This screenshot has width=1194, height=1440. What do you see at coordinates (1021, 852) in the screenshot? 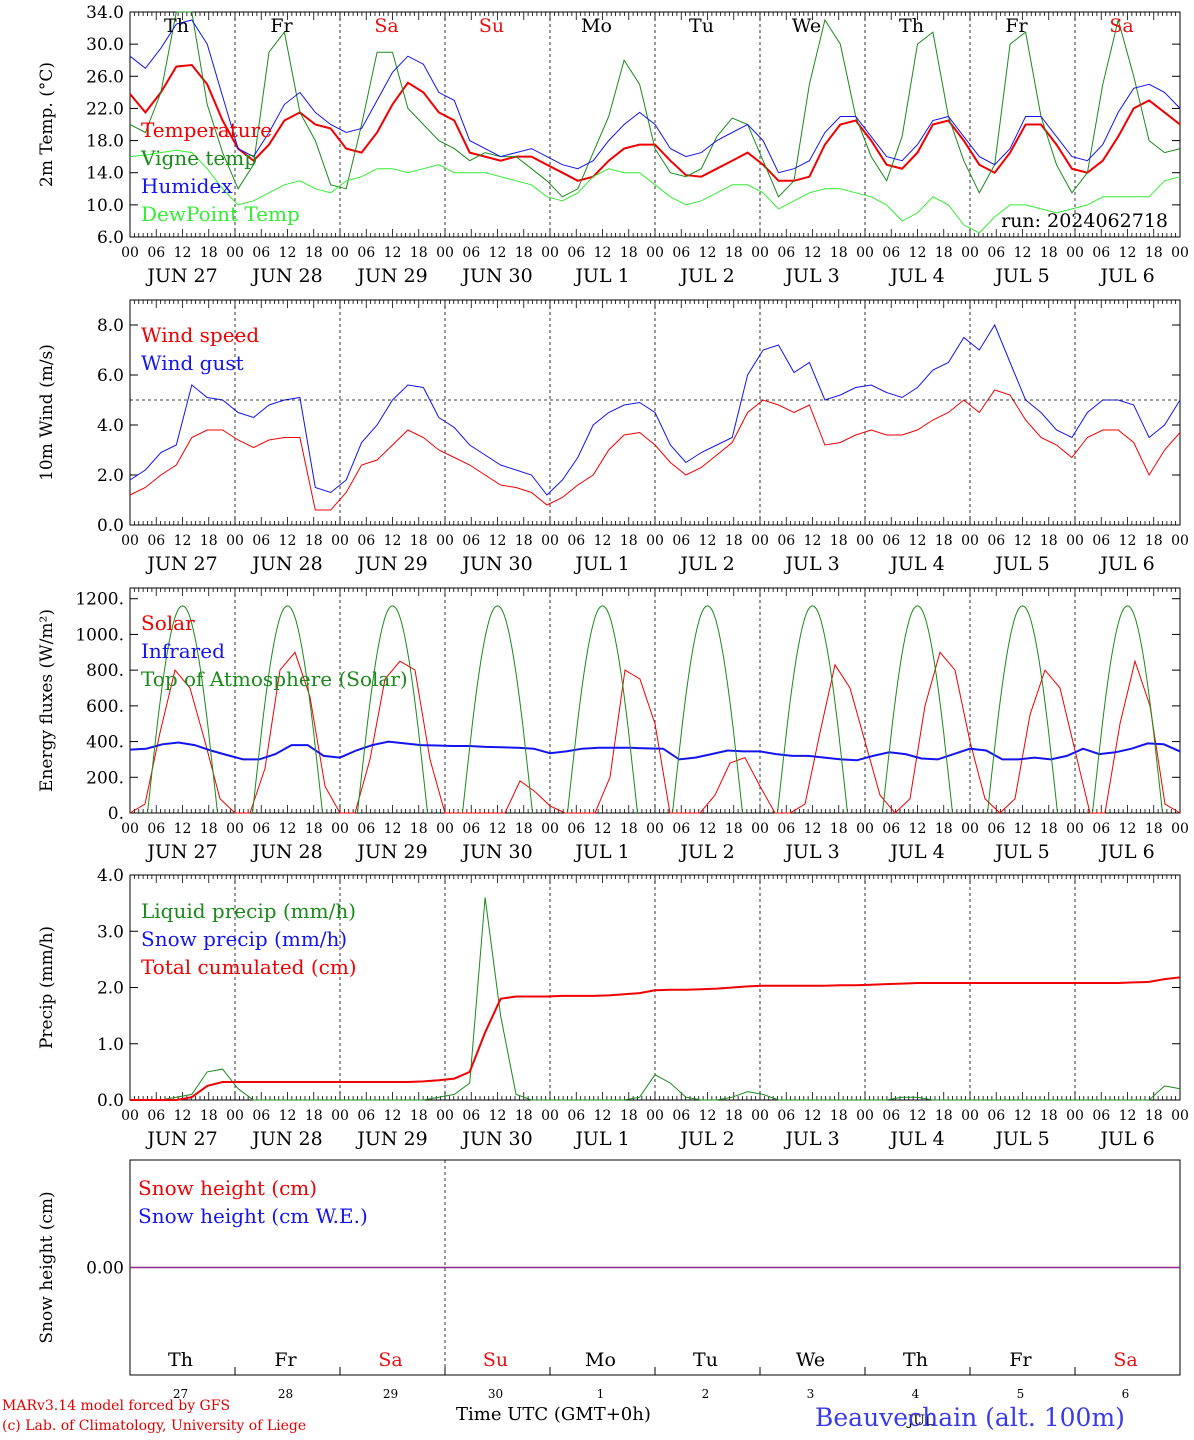
I see `x-date-label: JUL 5` at bounding box center [1021, 852].